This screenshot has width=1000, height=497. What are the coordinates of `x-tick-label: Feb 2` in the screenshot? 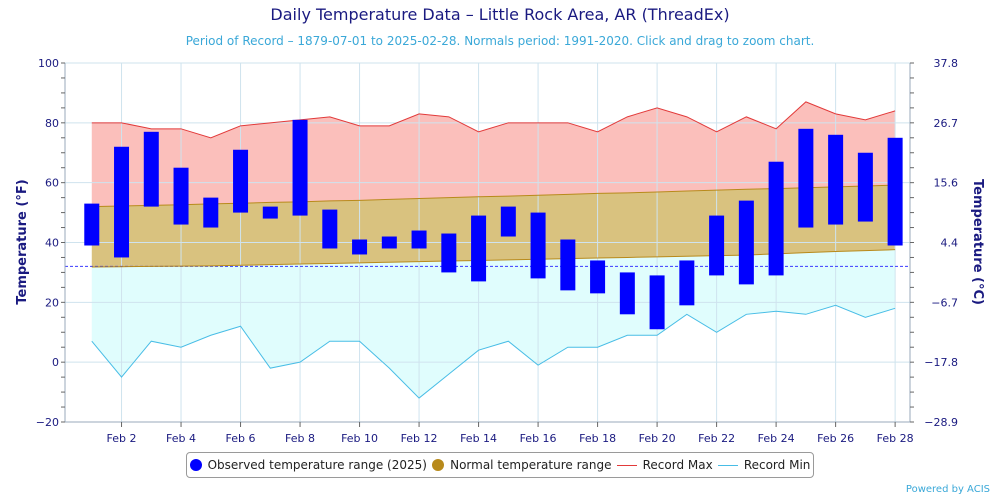 It's located at (122, 438).